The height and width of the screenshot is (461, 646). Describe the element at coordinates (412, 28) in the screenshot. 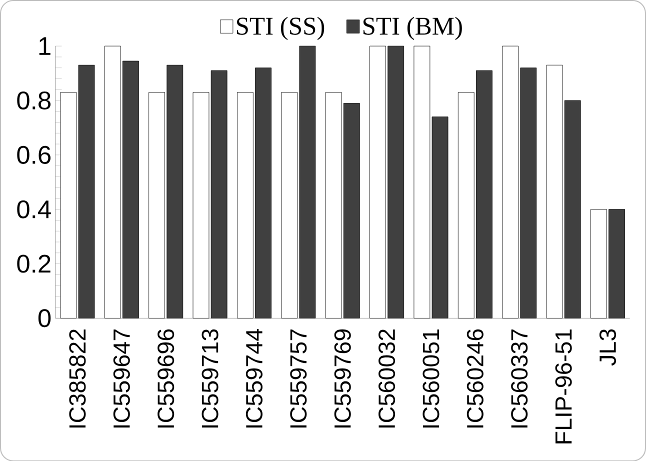

I see `legend-label: STI (BM)` at that location.